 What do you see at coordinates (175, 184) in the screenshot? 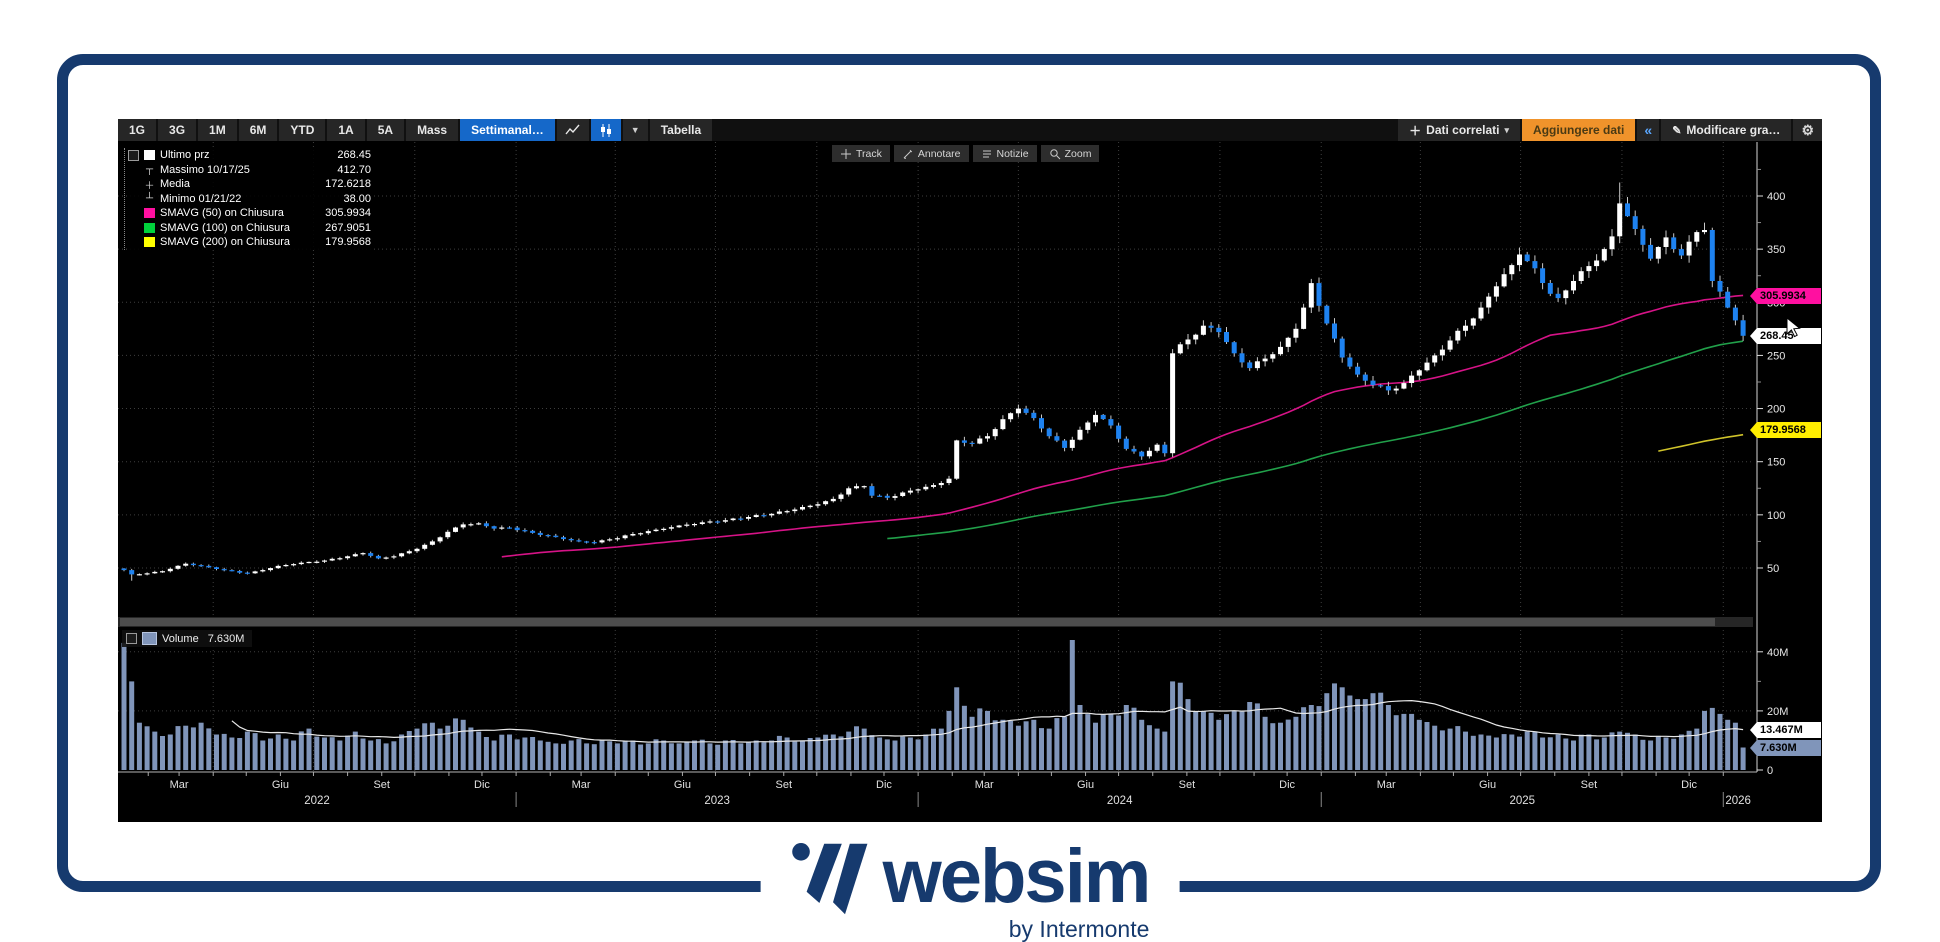
I see `legend-label: Media` at bounding box center [175, 184].